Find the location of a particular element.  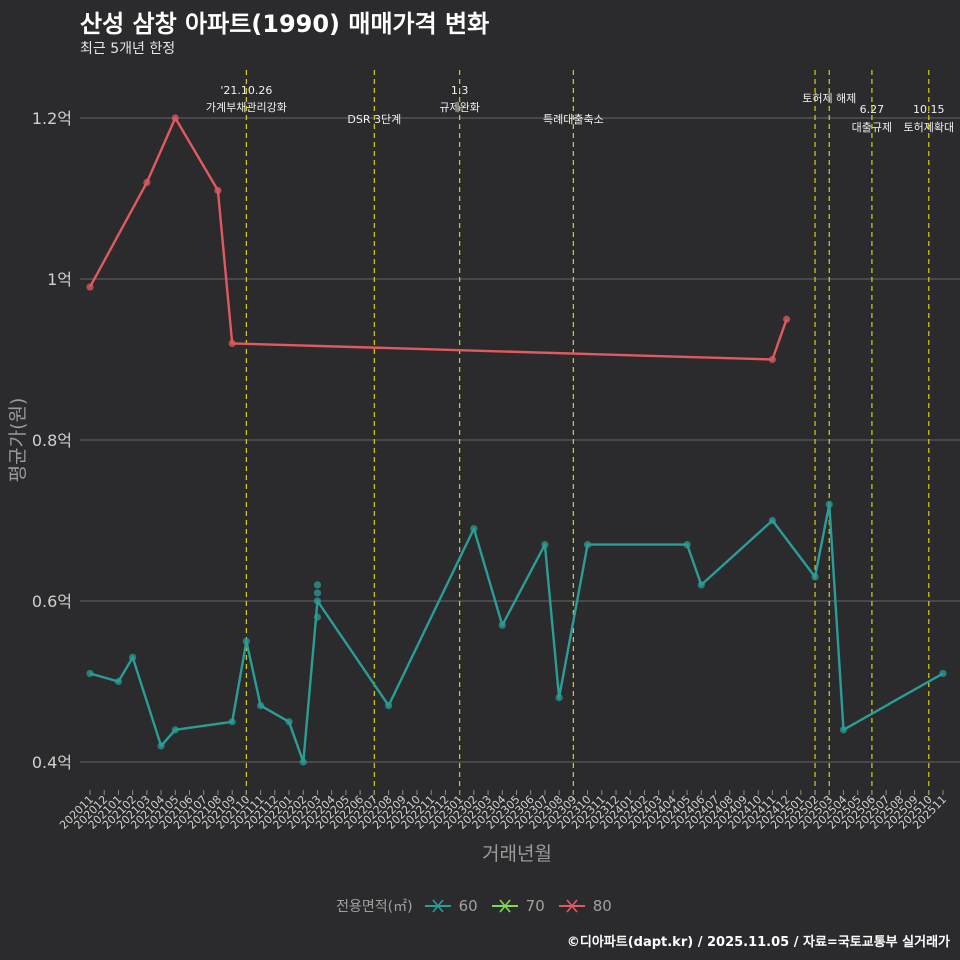

legend-label-70: 70 is located at coordinates (535, 906).